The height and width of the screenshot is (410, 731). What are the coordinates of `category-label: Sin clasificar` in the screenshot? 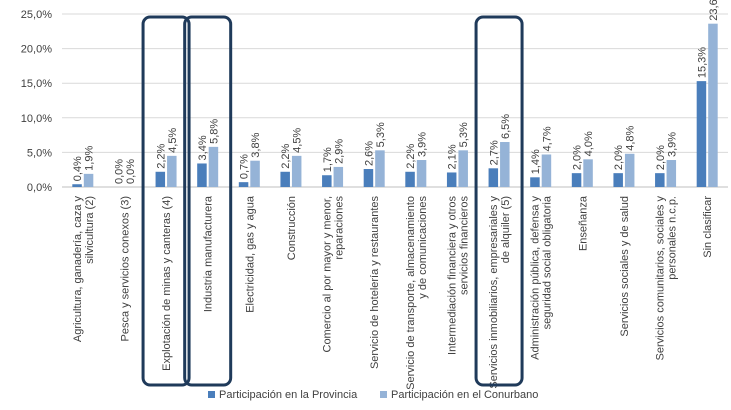 It's located at (708, 227).